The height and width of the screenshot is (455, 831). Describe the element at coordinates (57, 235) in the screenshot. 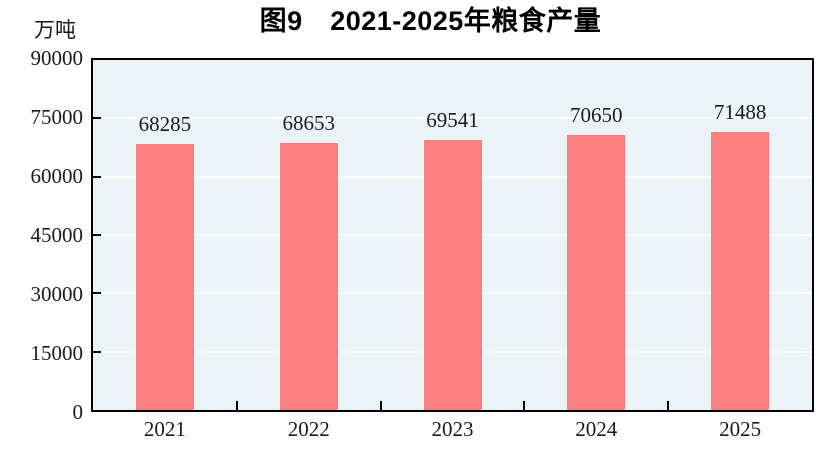

I see `y-axis-tick-label: 45000` at that location.